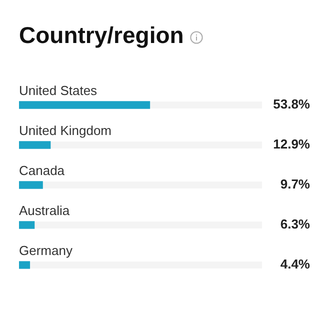 This screenshot has width=333, height=334. Describe the element at coordinates (42, 170) in the screenshot. I see `y-tick-label: Canada` at that location.